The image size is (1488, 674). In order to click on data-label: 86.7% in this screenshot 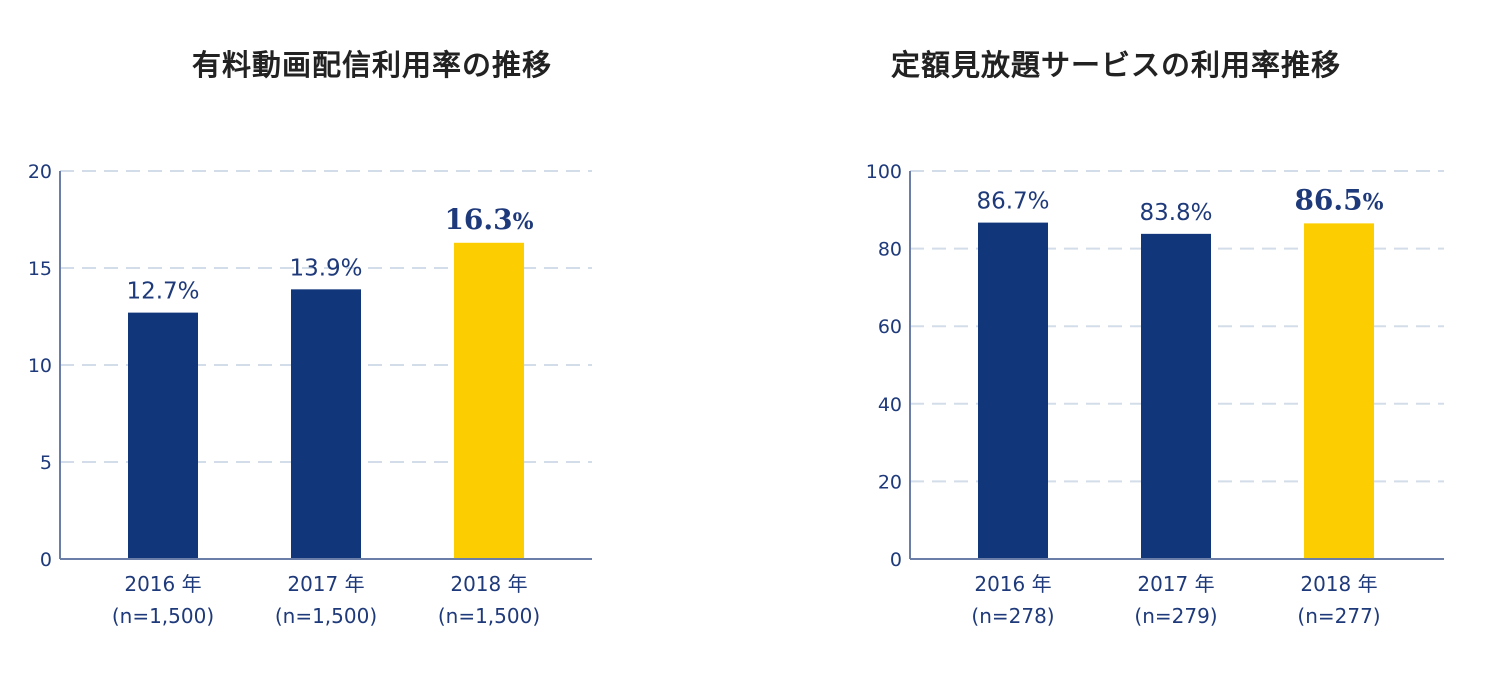, I will do `click(1012, 202)`.